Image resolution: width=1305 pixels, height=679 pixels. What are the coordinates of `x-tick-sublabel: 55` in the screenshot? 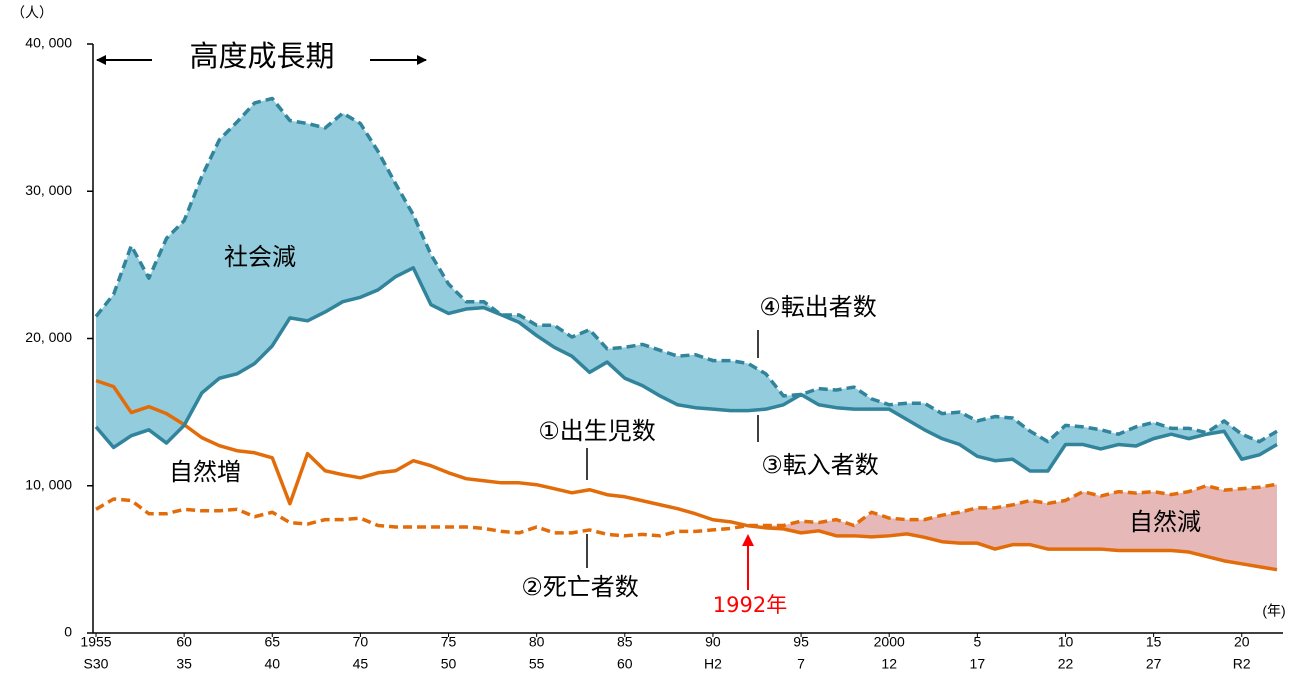 It's located at (537, 664).